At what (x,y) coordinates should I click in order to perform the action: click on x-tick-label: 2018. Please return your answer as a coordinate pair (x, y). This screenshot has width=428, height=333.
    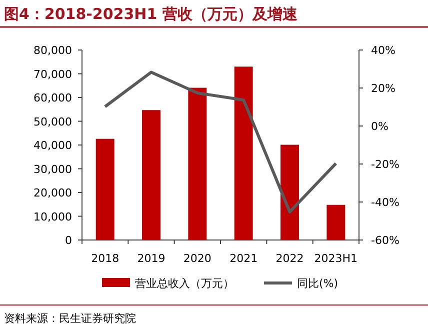
    Looking at the image, I should click on (105, 258).